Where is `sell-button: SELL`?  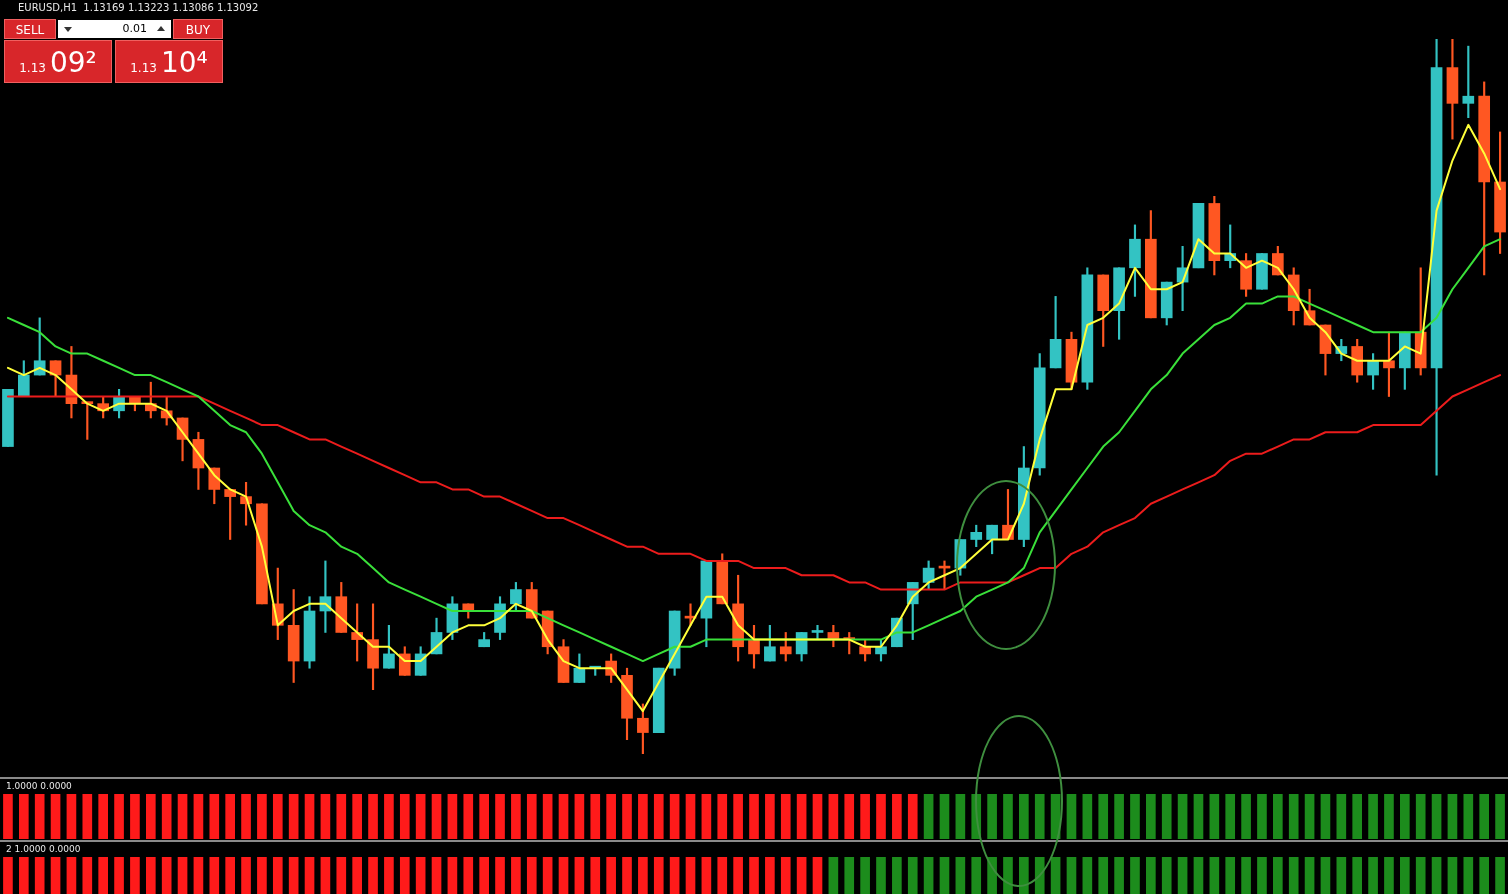 sell-button: SELL is located at coordinates (30, 29).